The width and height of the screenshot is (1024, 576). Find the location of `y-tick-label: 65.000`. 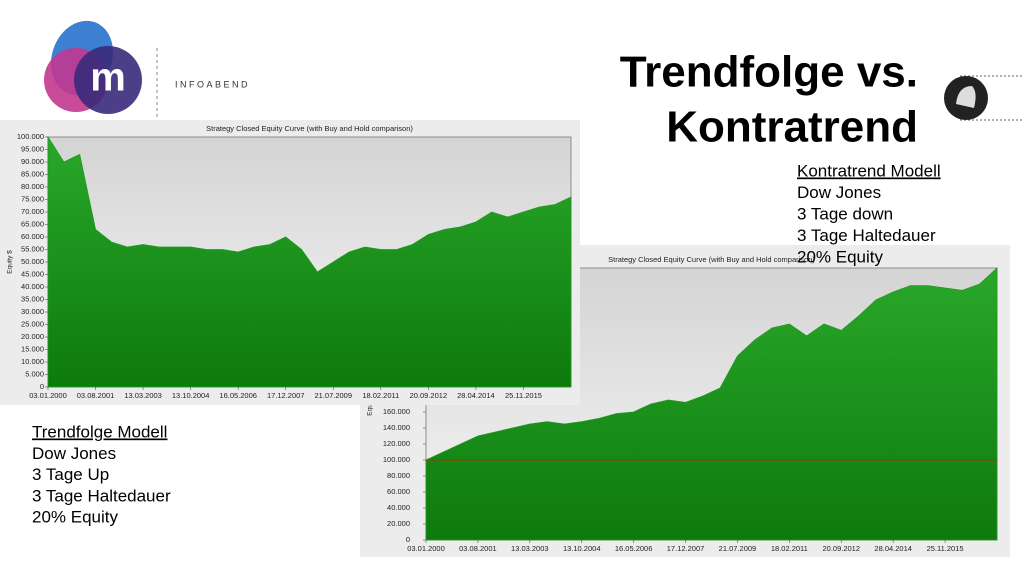

y-tick-label: 65.000 is located at coordinates (32, 223).